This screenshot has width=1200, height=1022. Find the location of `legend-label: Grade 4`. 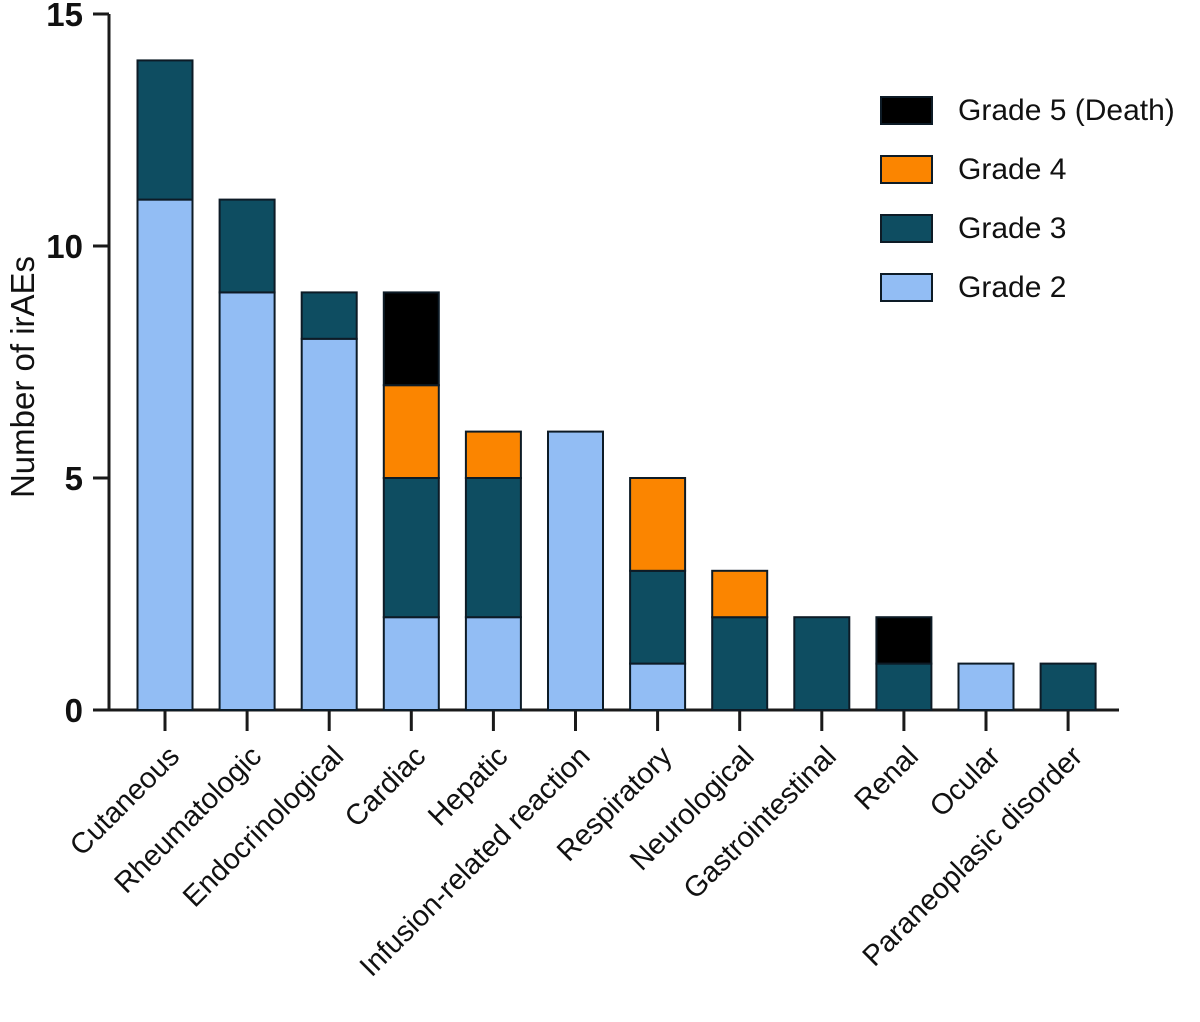

legend-label: Grade 4 is located at coordinates (1012, 169).